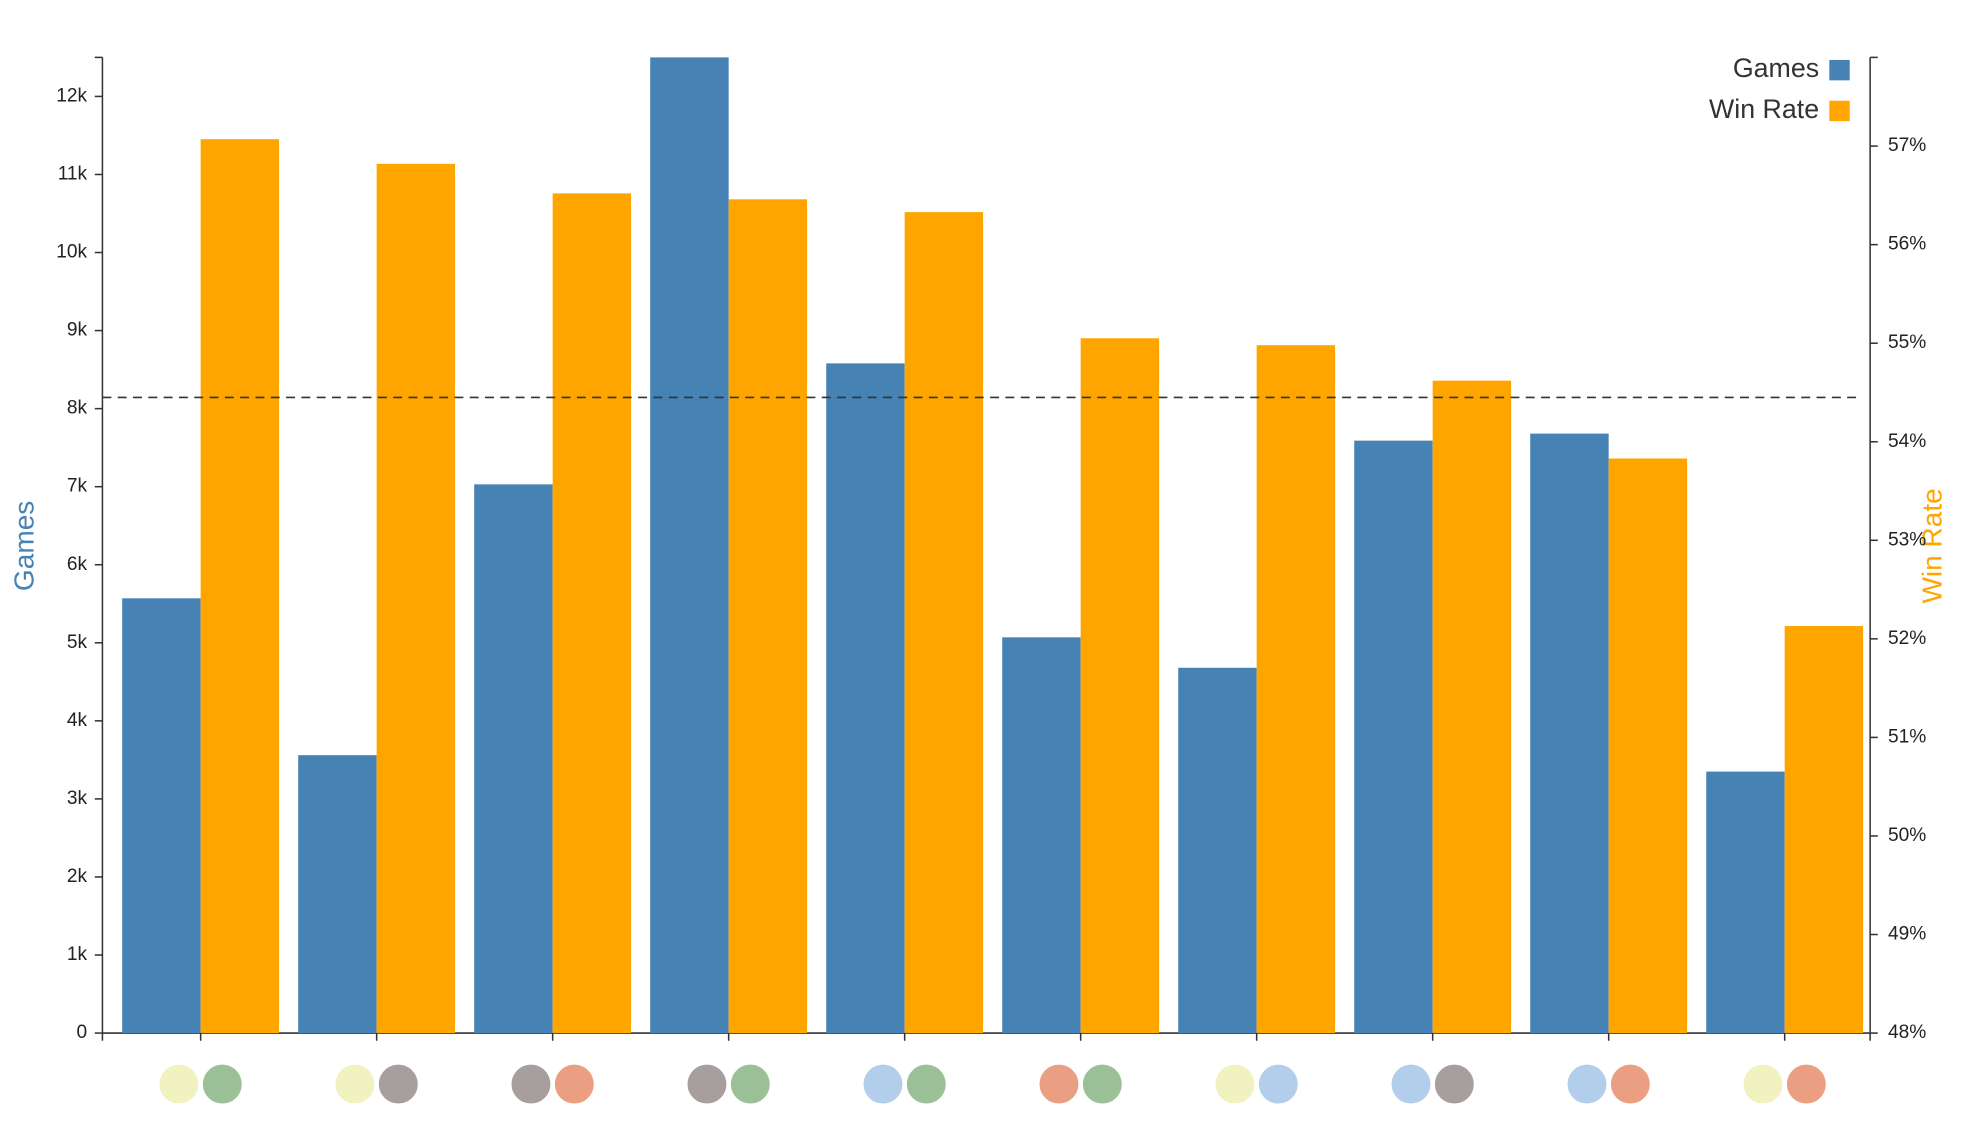 The height and width of the screenshot is (1130, 1970). Describe the element at coordinates (77, 798) in the screenshot. I see `y-tick-label: 3k` at that location.